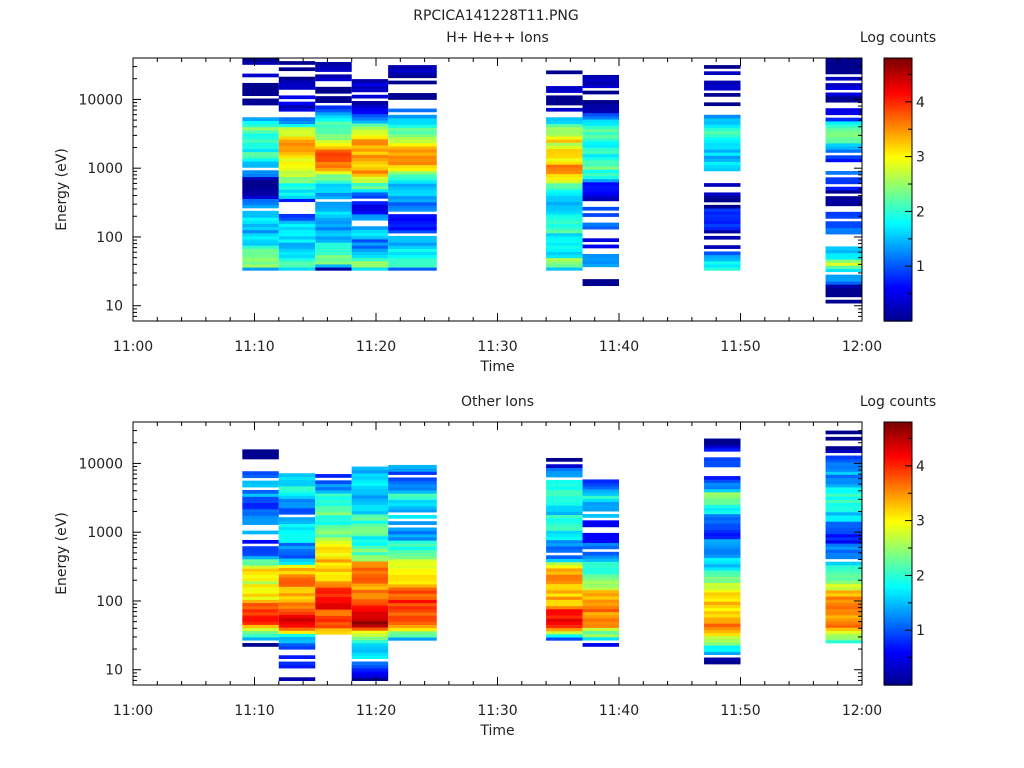  What do you see at coordinates (105, 169) in the screenshot?
I see `y-tick-label: 1000` at bounding box center [105, 169].